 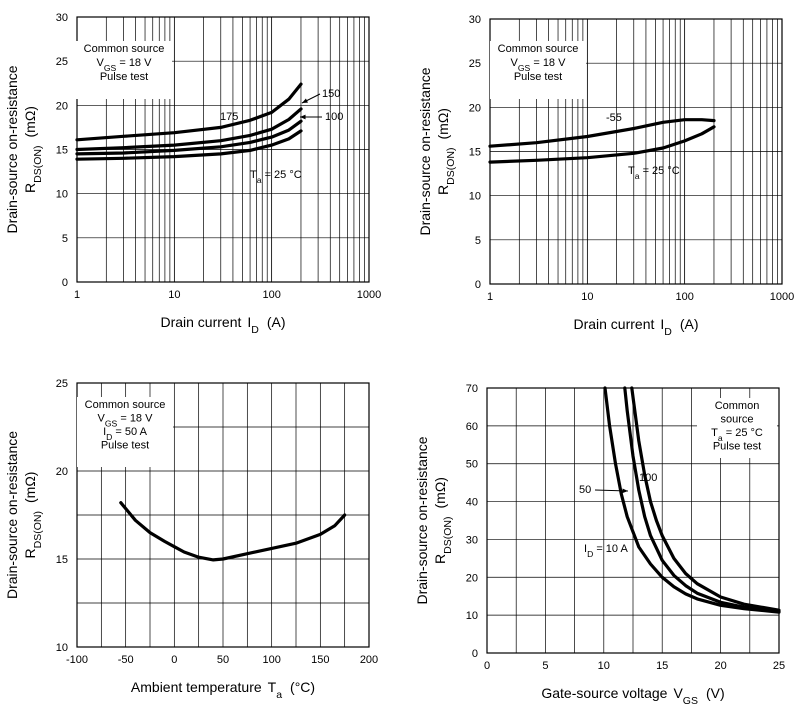 What do you see at coordinates (545, 666) in the screenshot?
I see `x-tick-label: 5` at bounding box center [545, 666].